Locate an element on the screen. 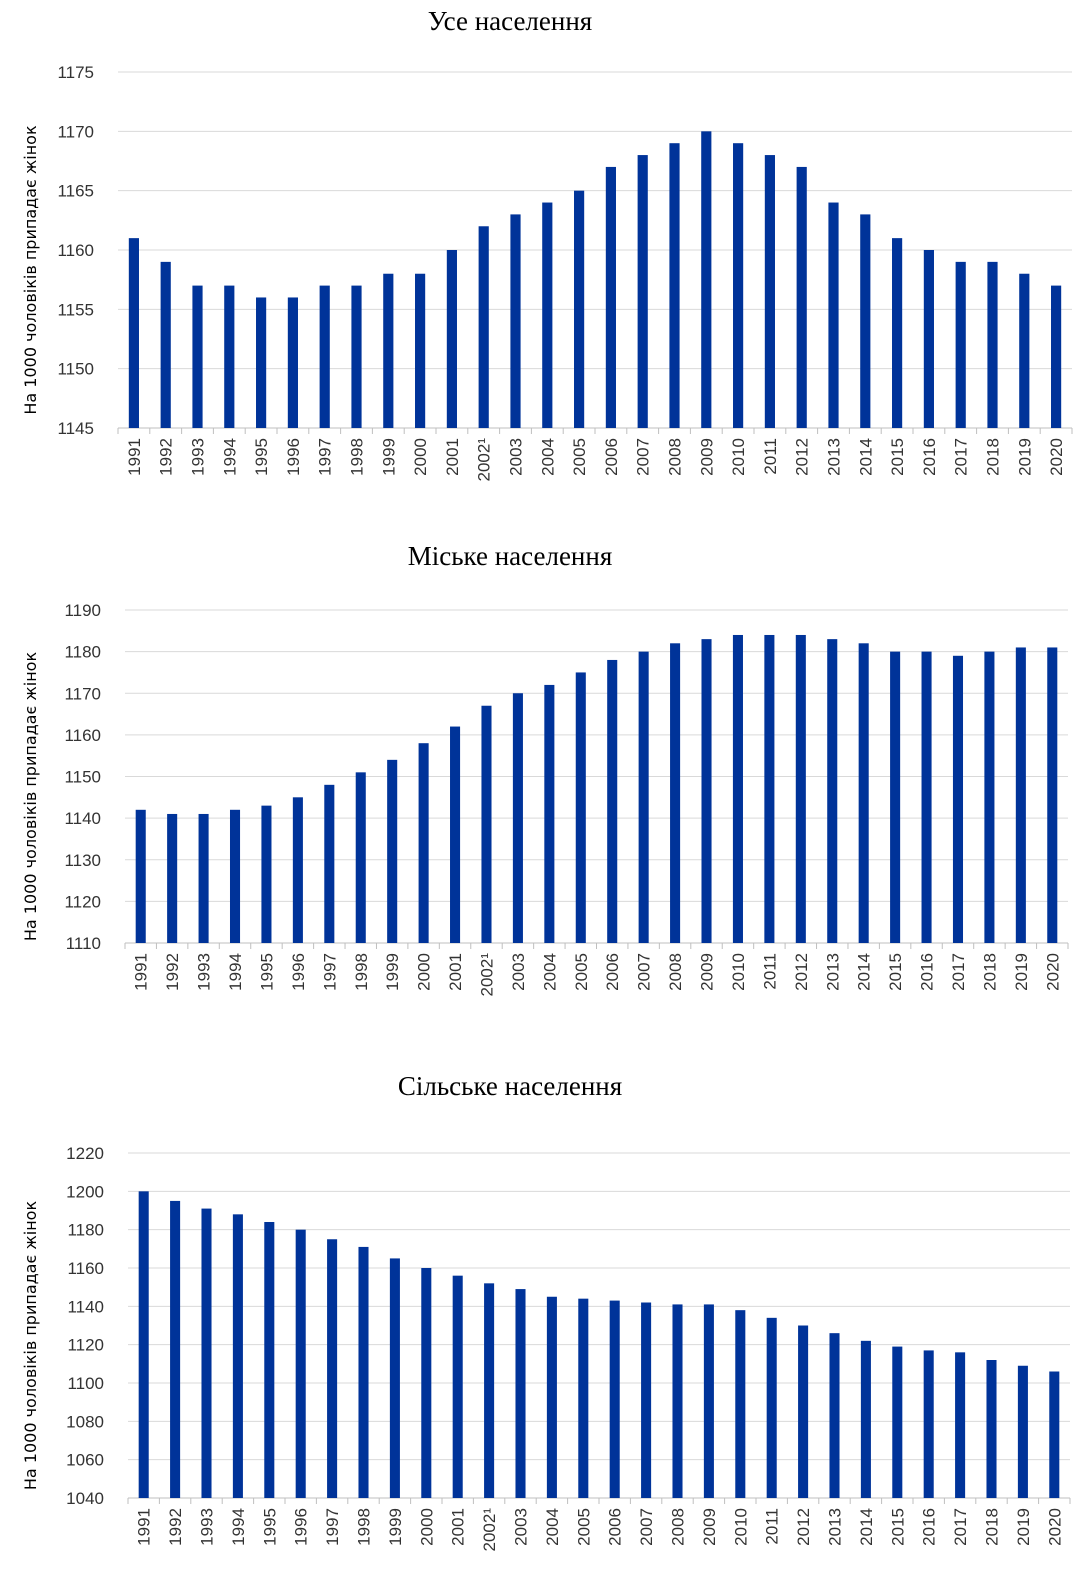  chart-title: Усе населення is located at coordinates (510, 21).